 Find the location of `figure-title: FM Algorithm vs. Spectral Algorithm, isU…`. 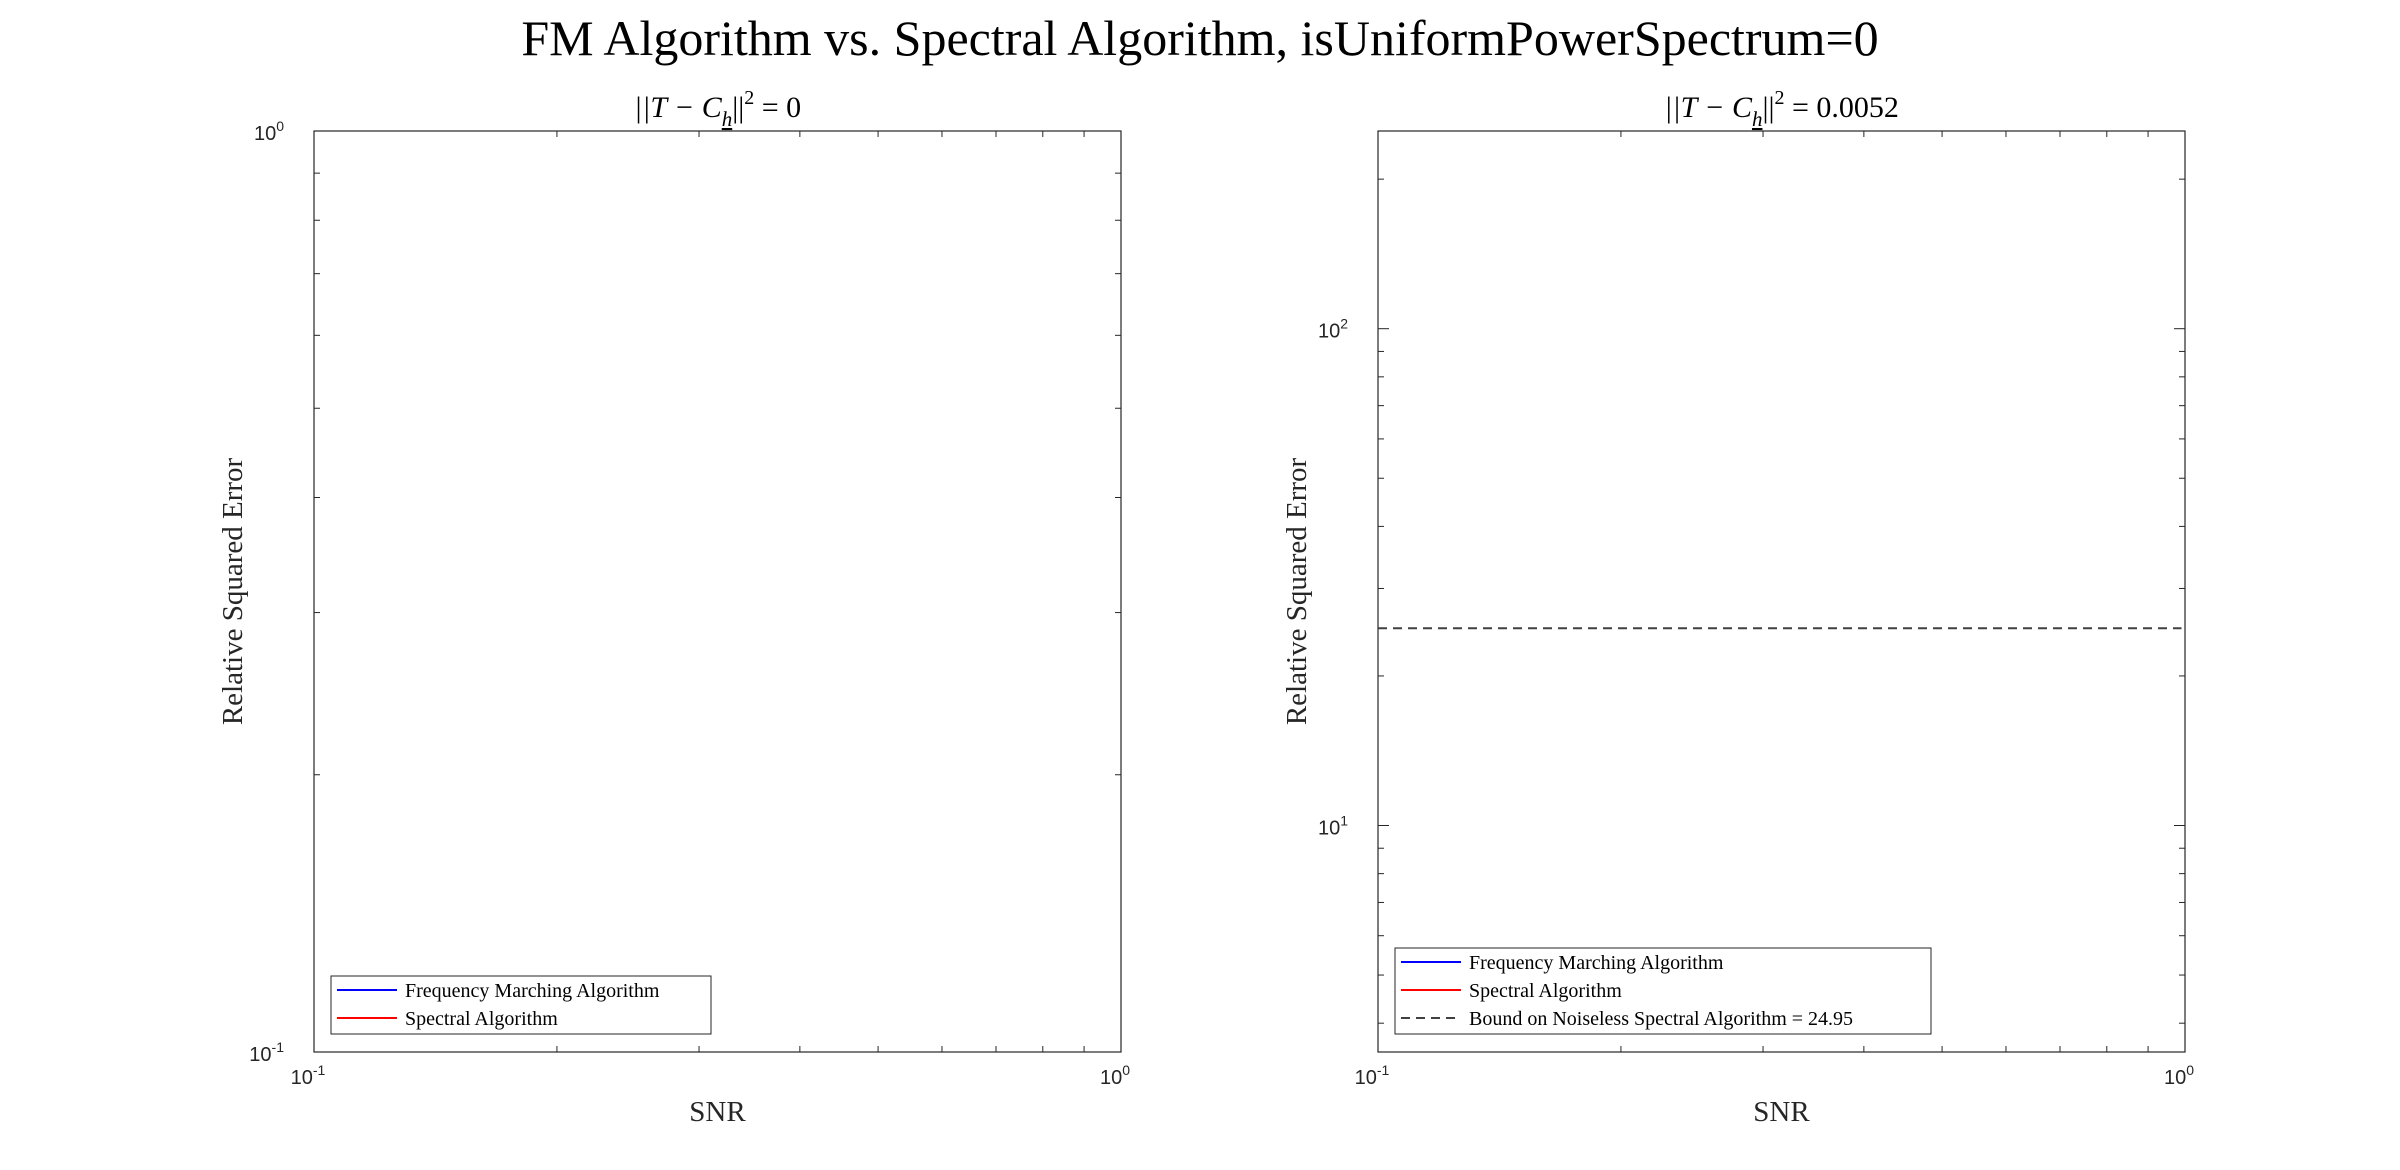

figure-title: FM Algorithm vs. Spectral Algorithm, isU… is located at coordinates (1199, 38).